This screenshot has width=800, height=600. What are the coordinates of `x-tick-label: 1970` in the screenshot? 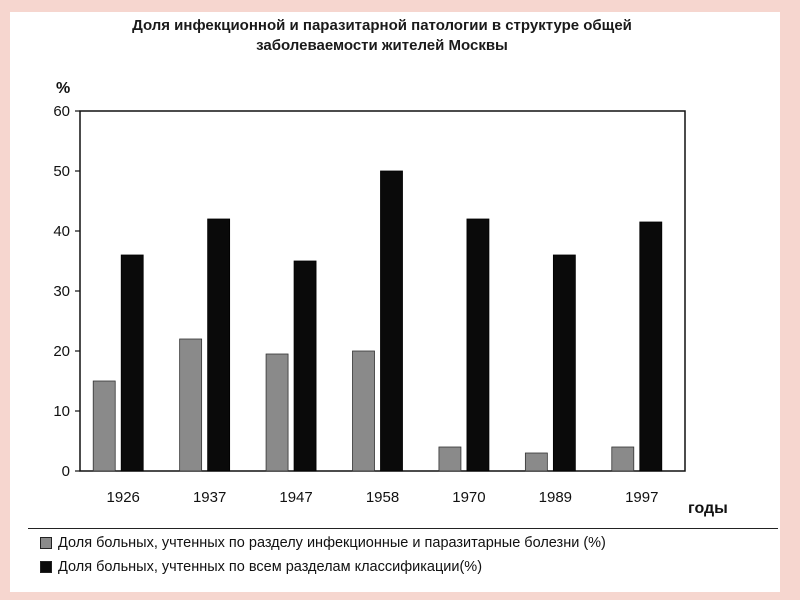 It's located at (468, 497).